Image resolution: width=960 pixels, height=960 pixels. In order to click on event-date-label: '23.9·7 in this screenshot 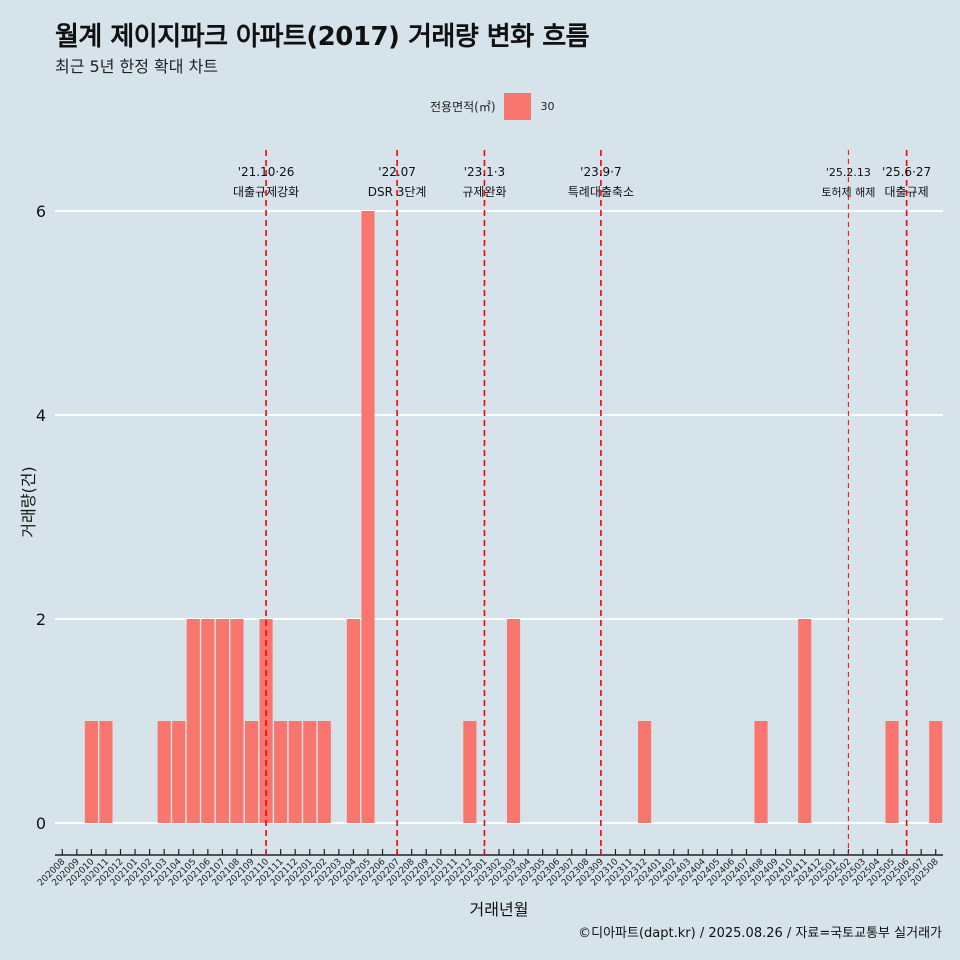, I will do `click(600, 172)`.